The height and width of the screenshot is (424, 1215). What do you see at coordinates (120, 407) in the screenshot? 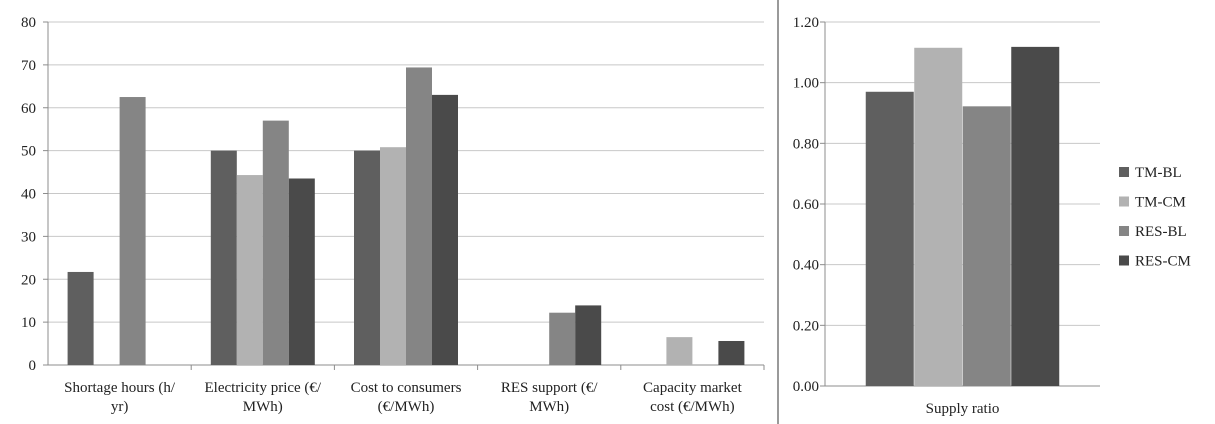
I see `x-category-label: yr)` at bounding box center [120, 407].